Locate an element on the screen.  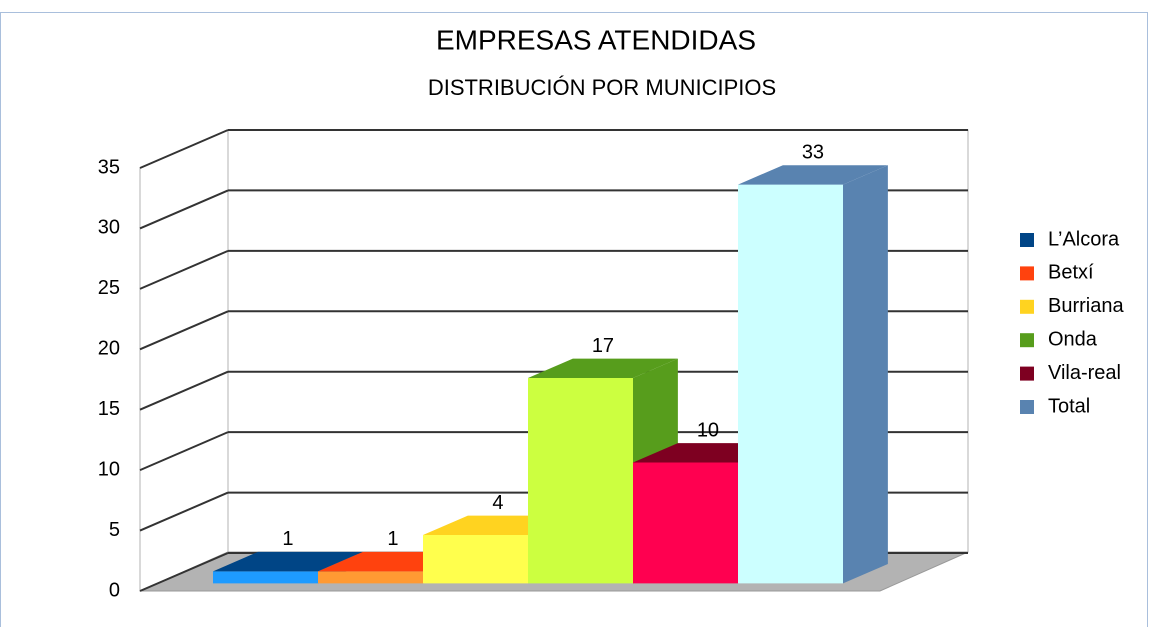
chart-subtitle: DISTRIBUCIÓN POR MUNICIPIOS is located at coordinates (602, 87).